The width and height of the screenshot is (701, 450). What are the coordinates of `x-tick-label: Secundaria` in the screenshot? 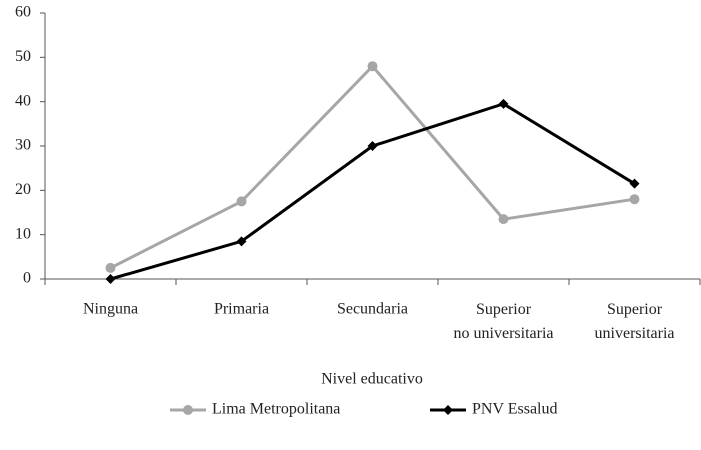 It's located at (372, 309).